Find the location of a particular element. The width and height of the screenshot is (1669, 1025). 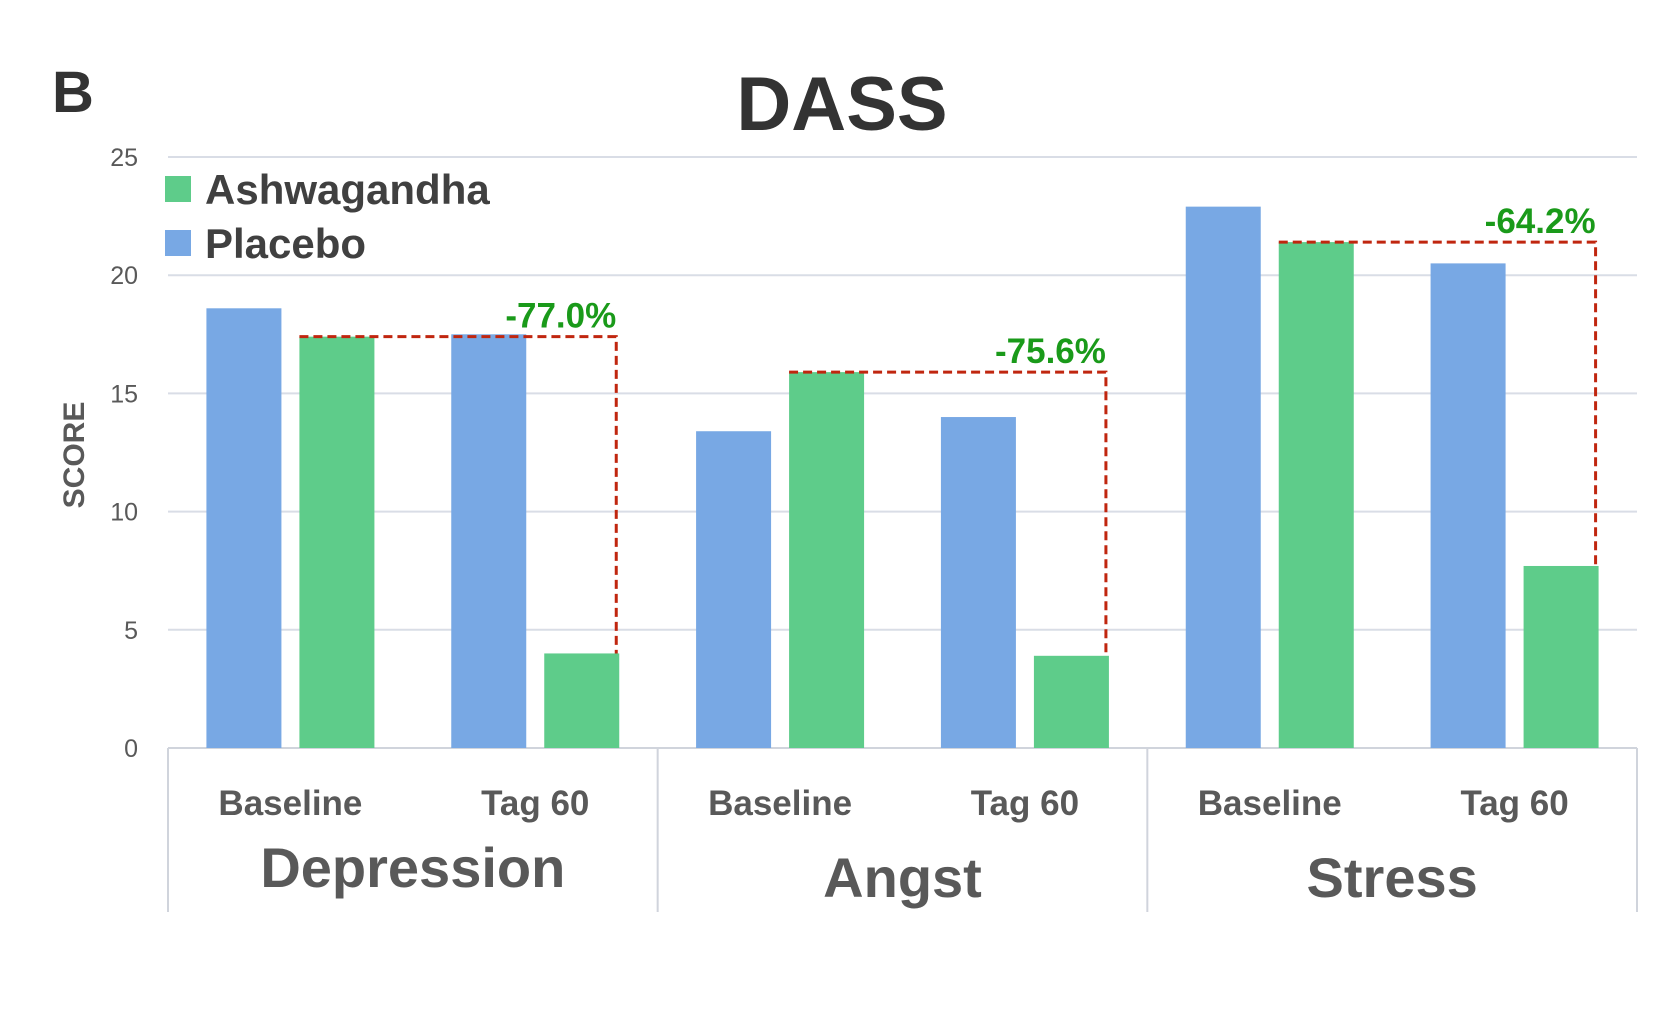

panel-letter: B is located at coordinates (73, 92).